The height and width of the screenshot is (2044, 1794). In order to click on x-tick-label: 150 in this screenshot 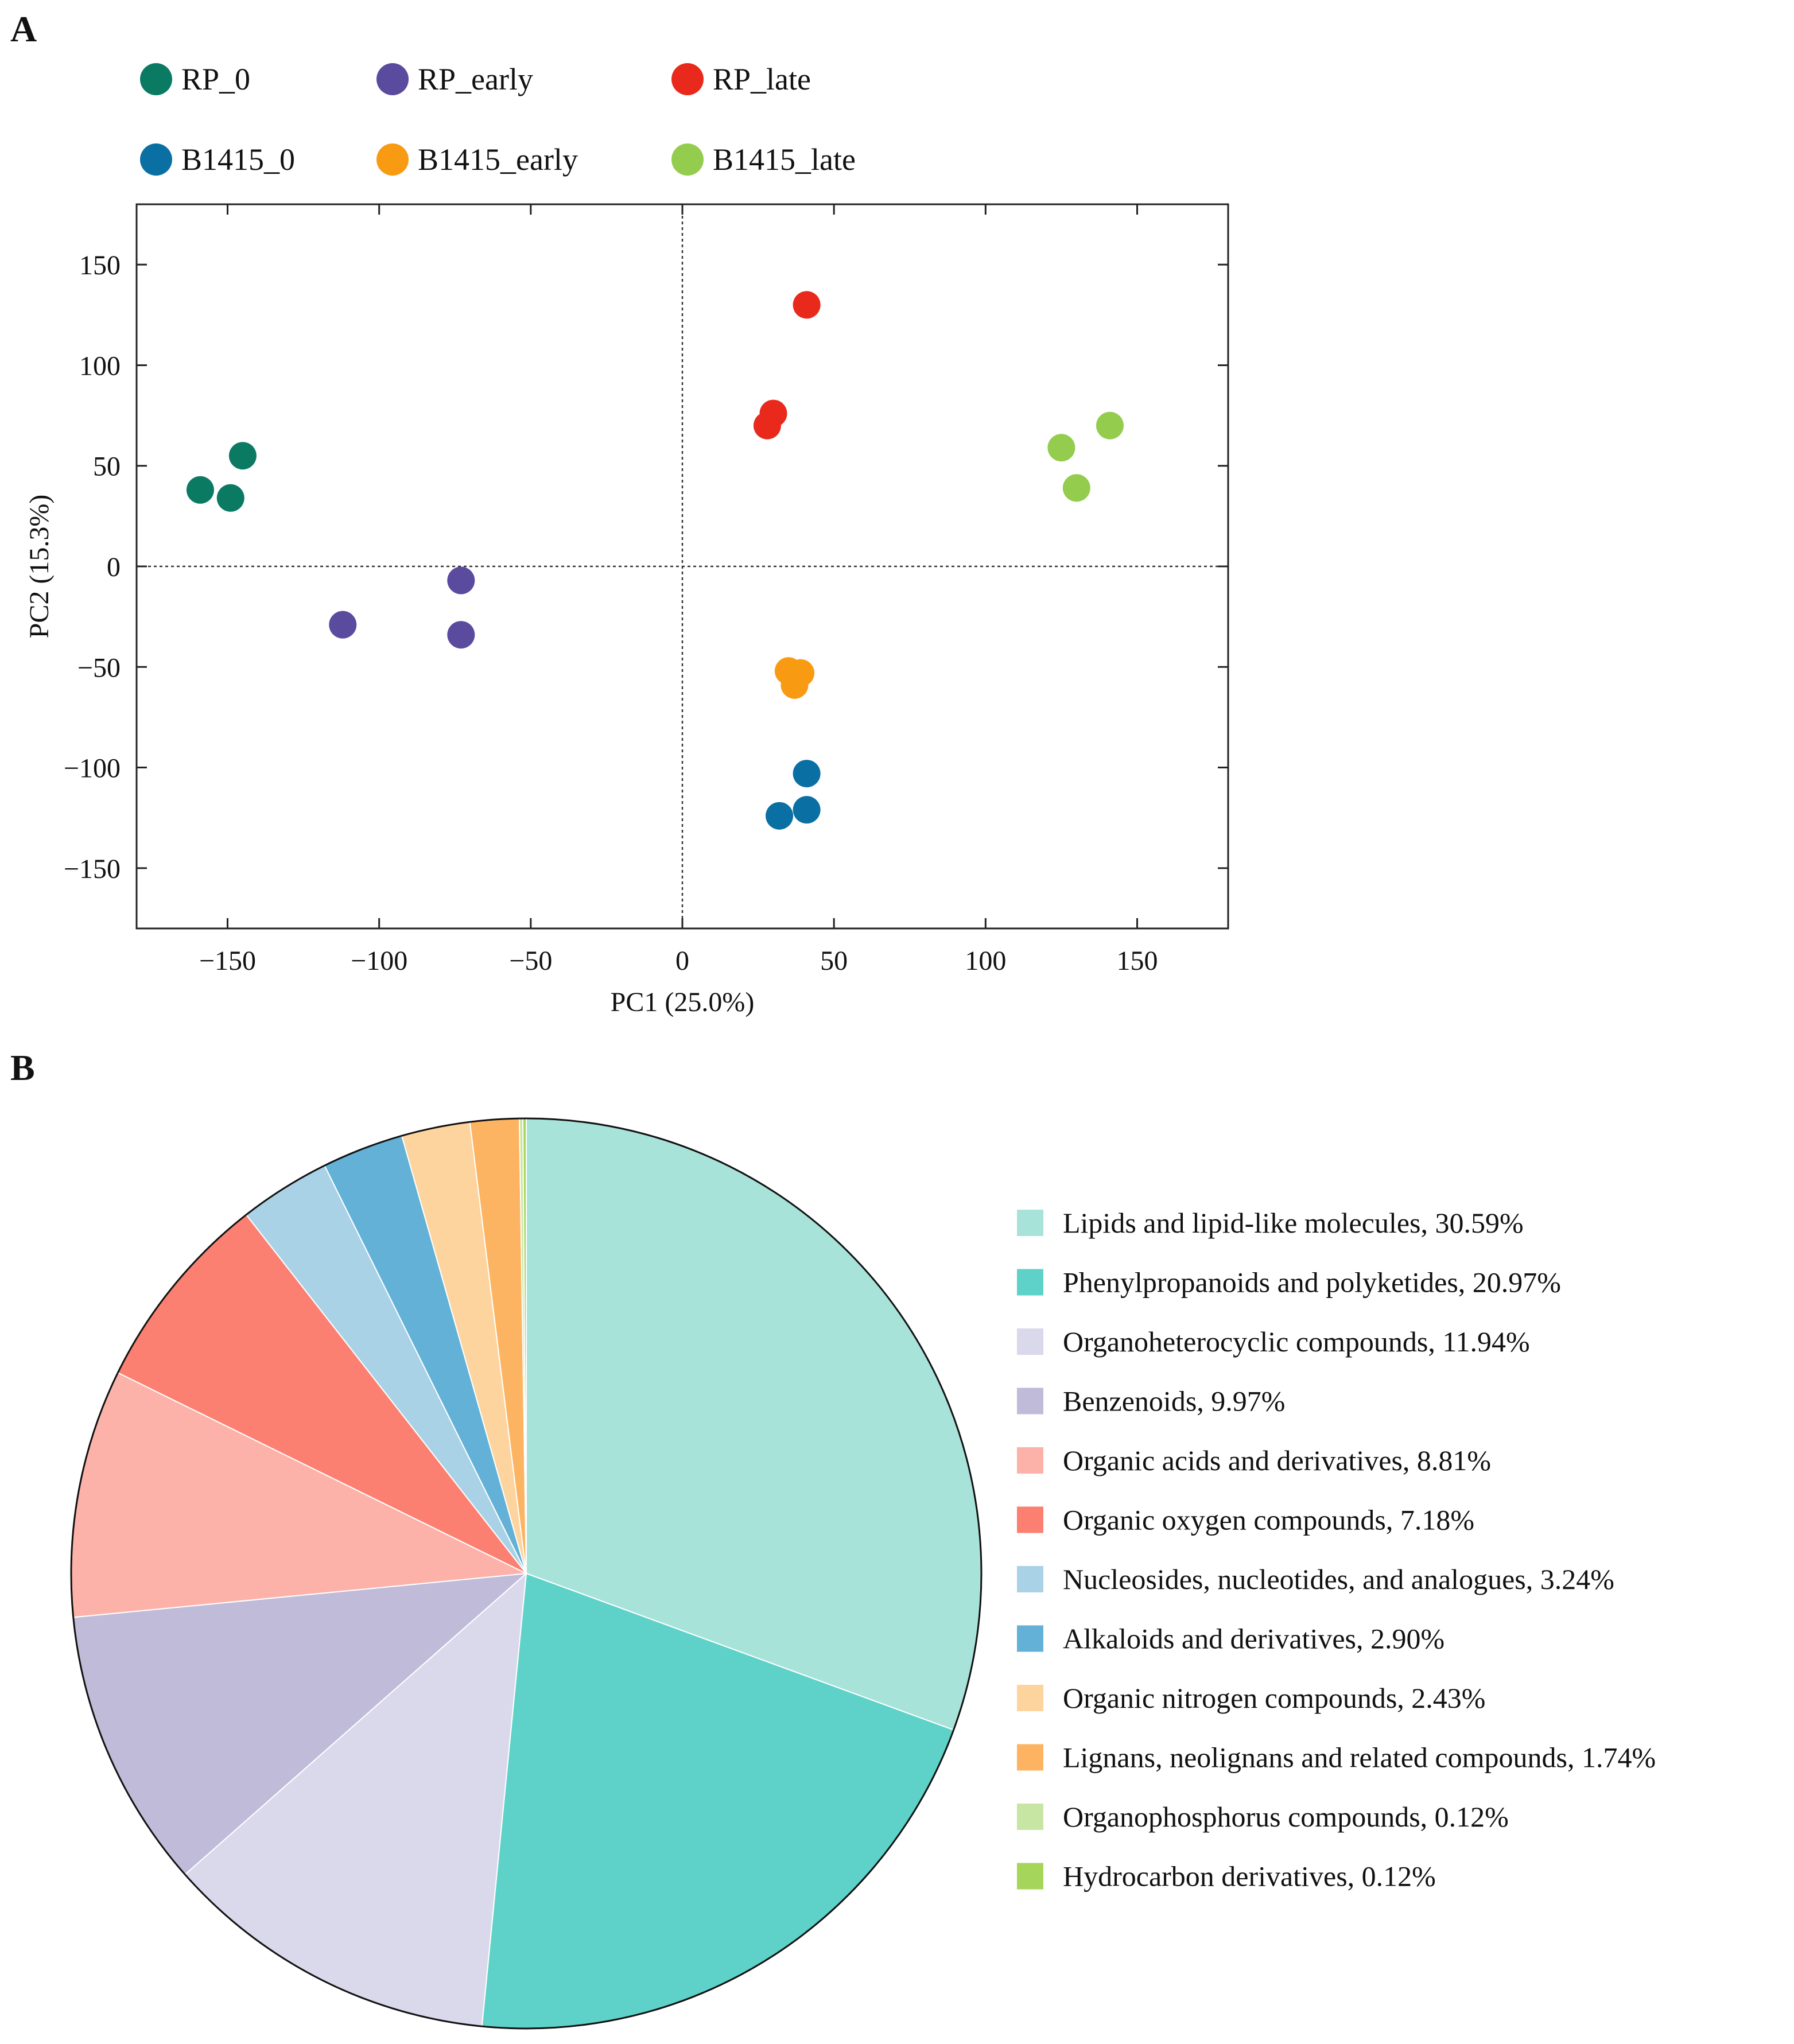, I will do `click(1137, 961)`.